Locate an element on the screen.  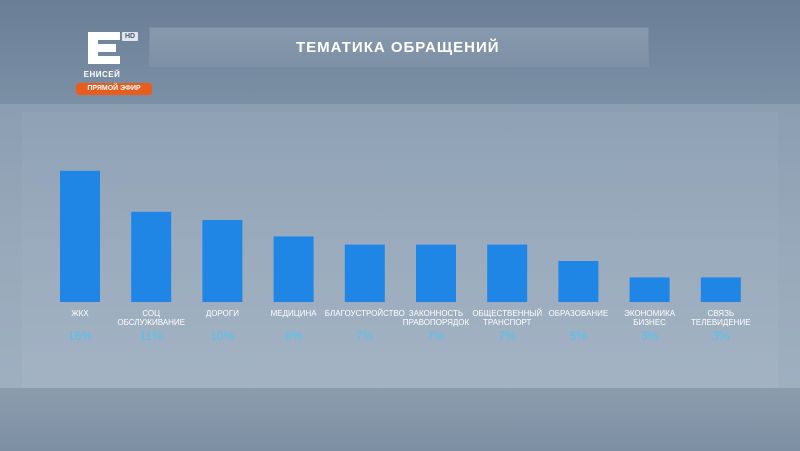
chart-title: ТЕМАТИКА ОБРАЩЕНИЙ is located at coordinates (398, 47).